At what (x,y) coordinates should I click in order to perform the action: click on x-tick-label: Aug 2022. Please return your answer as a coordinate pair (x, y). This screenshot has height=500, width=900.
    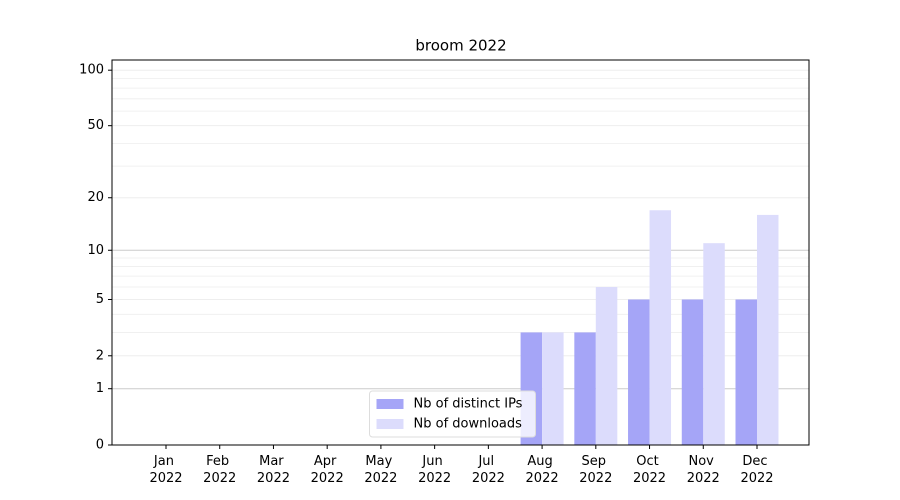
    Looking at the image, I should click on (542, 470).